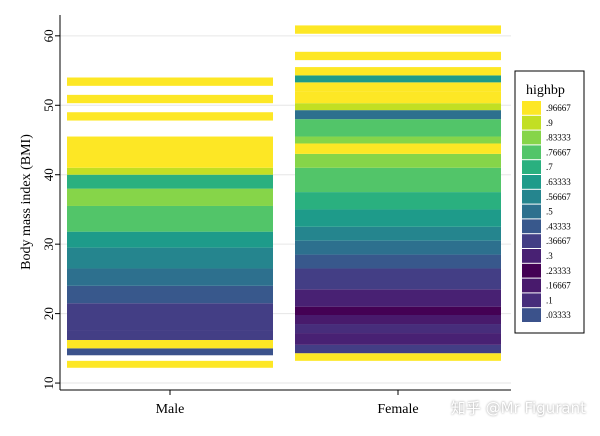 This screenshot has height=436, width=600. I want to click on y-tick-label: 50, so click(48, 105).